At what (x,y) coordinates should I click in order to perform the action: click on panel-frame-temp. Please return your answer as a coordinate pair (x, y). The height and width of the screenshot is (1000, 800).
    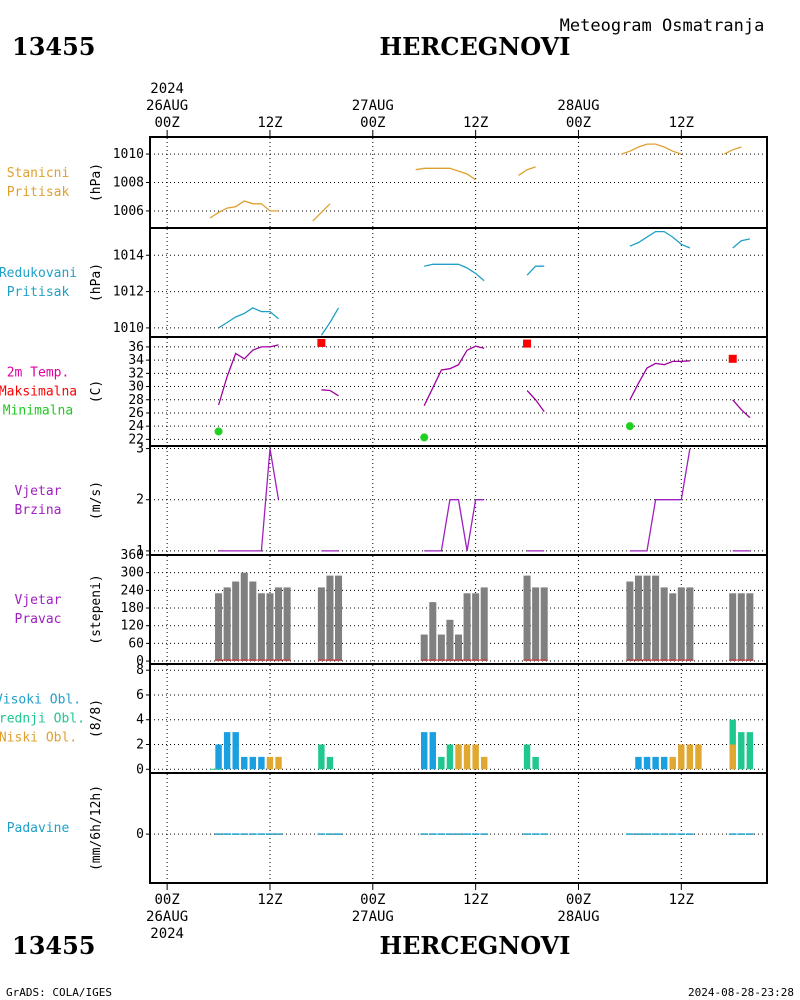
    Looking at the image, I should click on (458, 391).